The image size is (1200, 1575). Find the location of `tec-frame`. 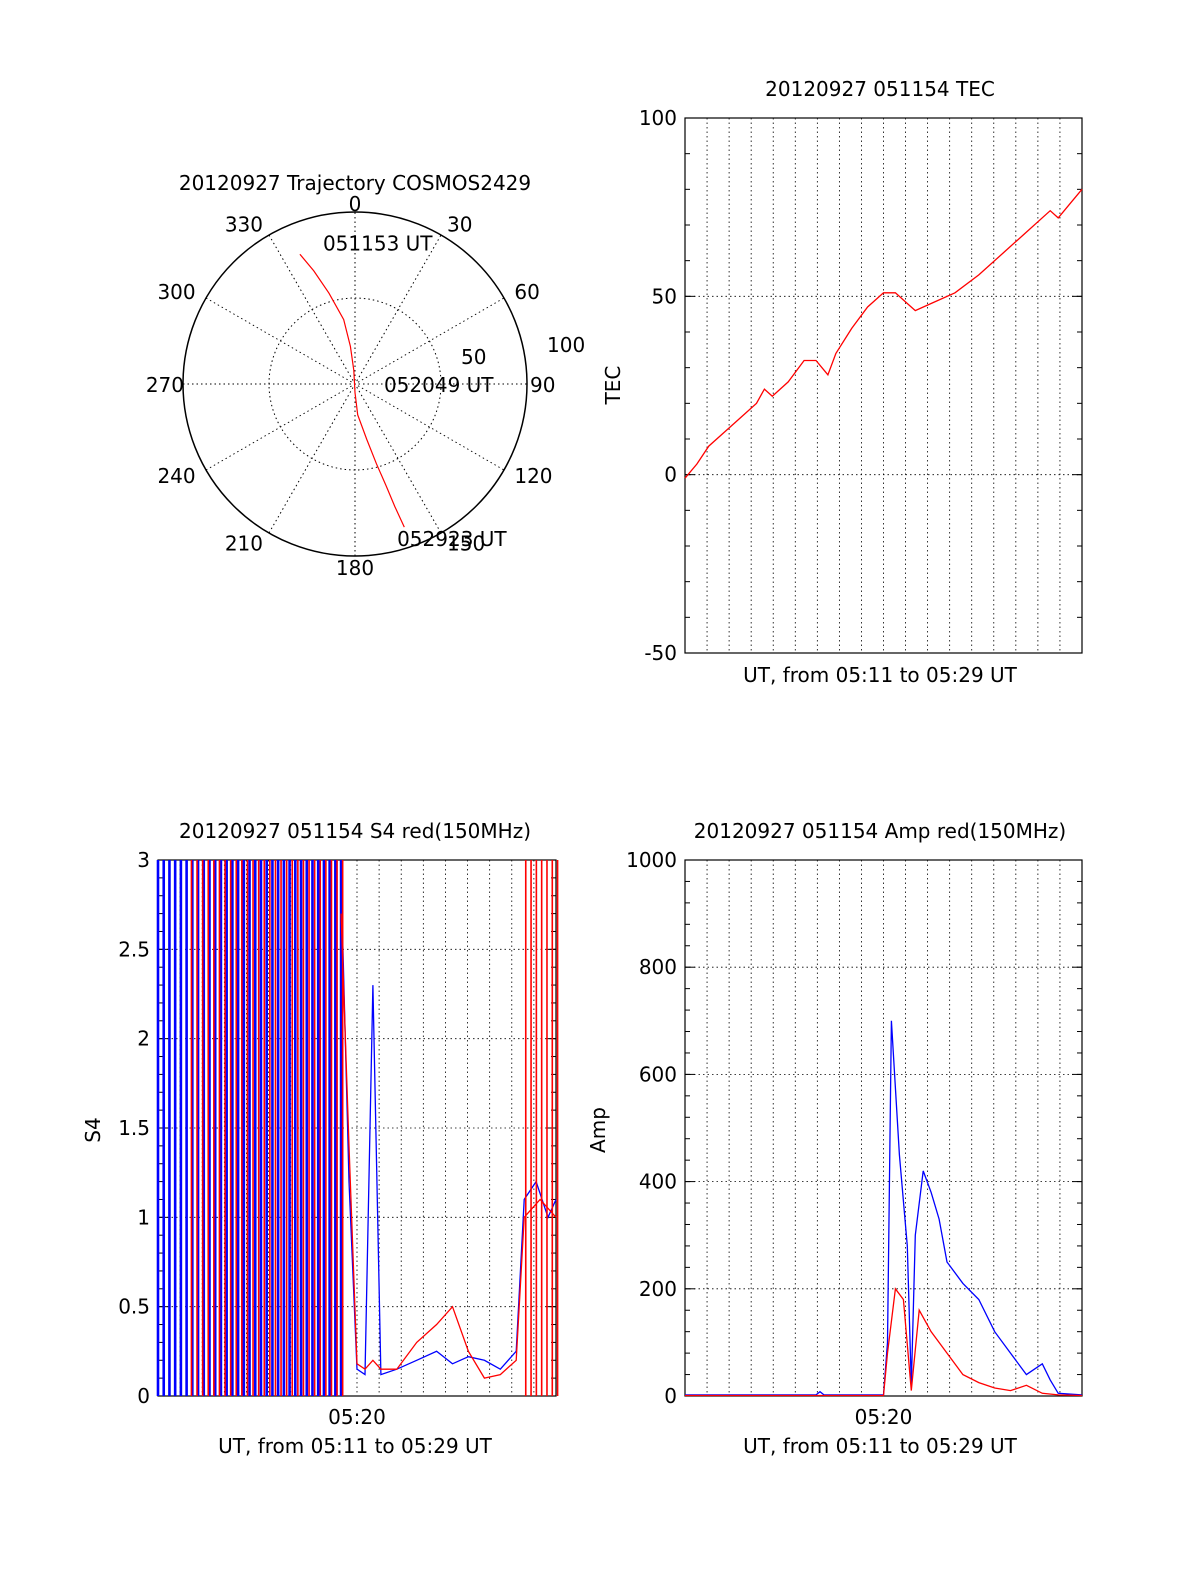

tec-frame is located at coordinates (883, 385).